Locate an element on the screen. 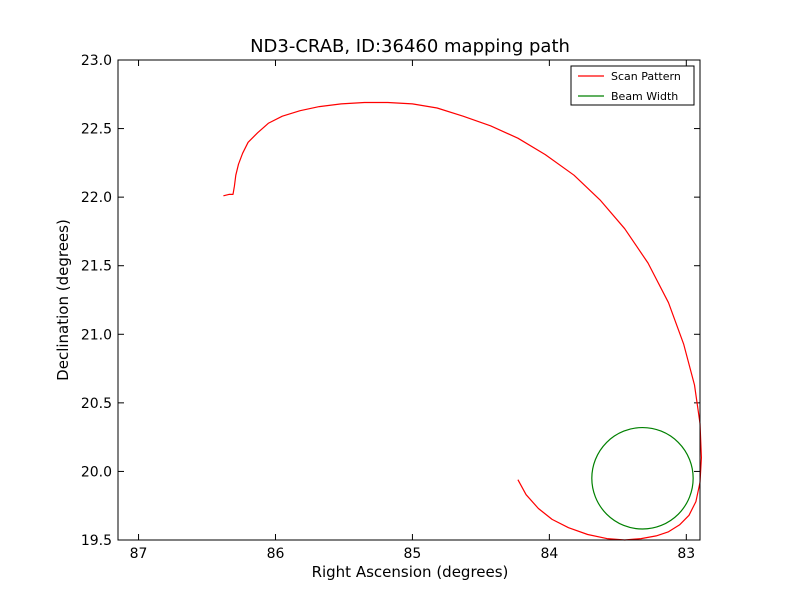 This screenshot has height=600, width=800. legend-box is located at coordinates (632, 85).